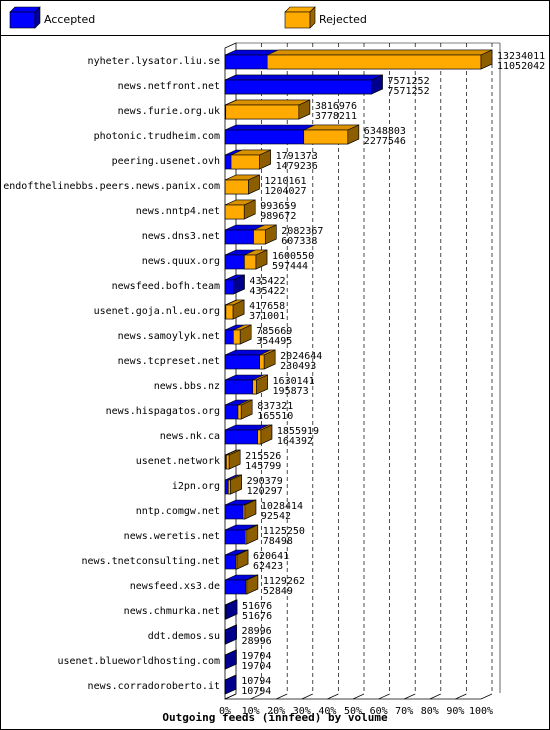 The image size is (550, 730). Describe the element at coordinates (385, 141) in the screenshot. I see `value-label-rejected: 2277546` at that location.